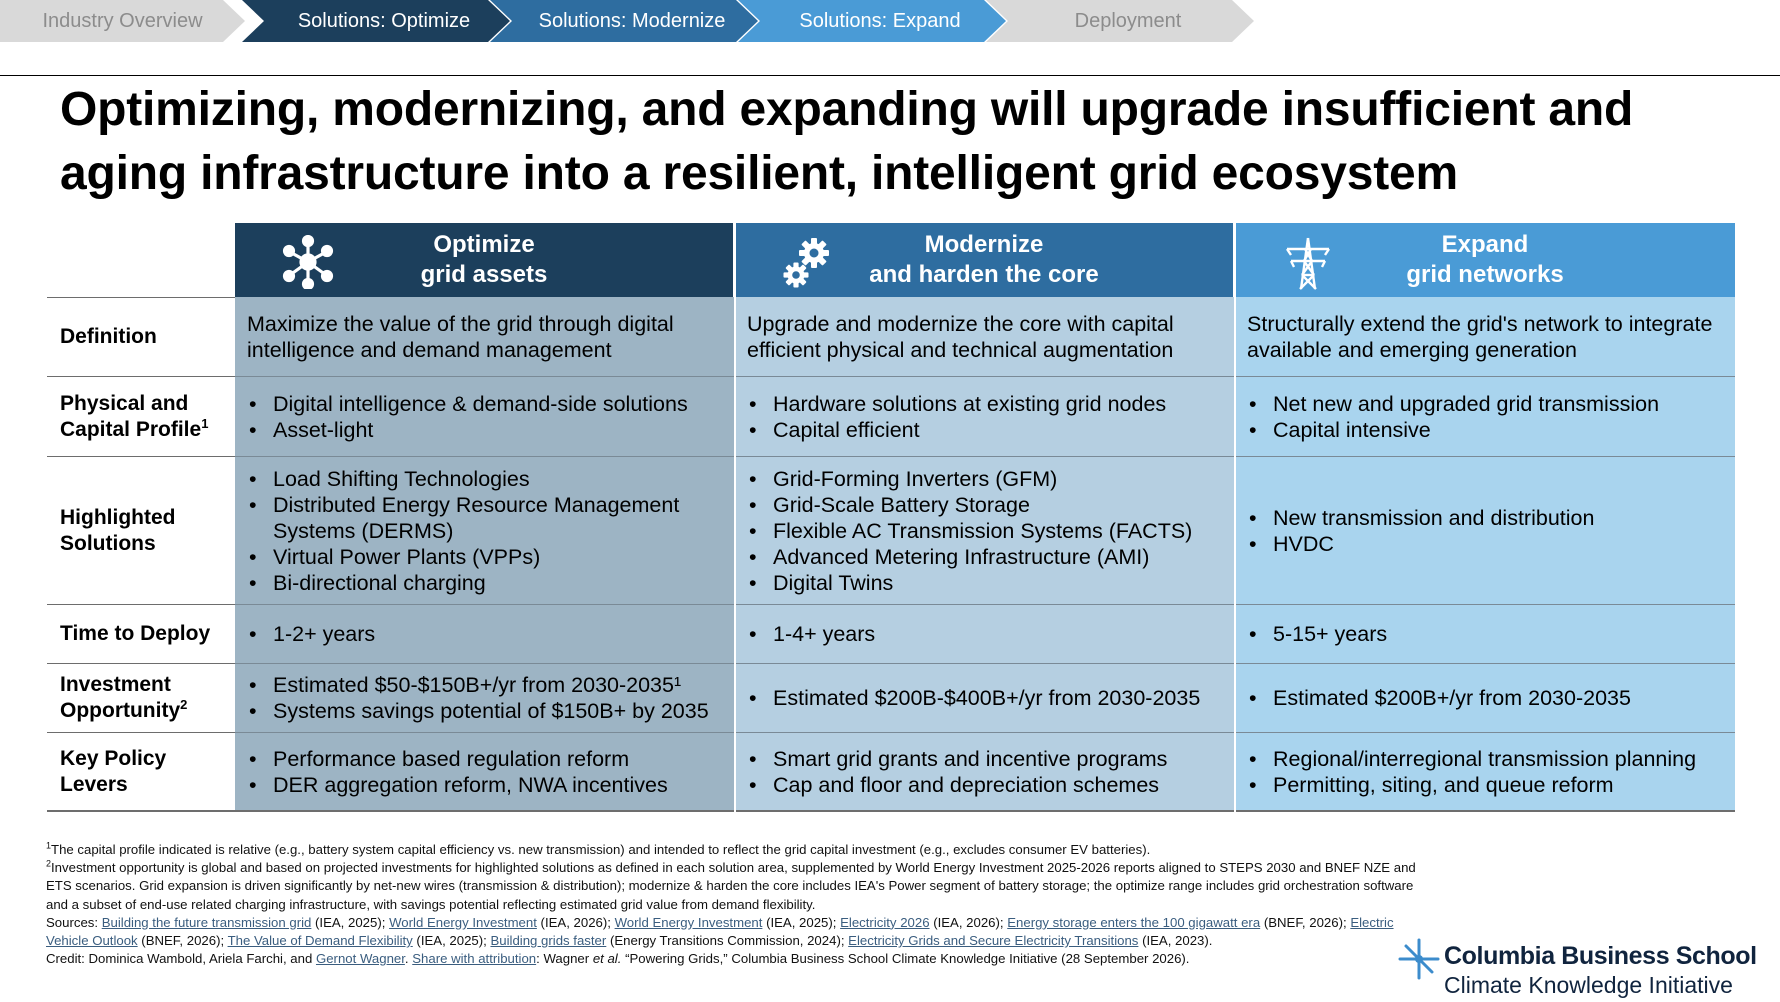 The height and width of the screenshot is (1002, 1780). Describe the element at coordinates (885, 922) in the screenshot. I see `source-link: Electricity 2026` at that location.